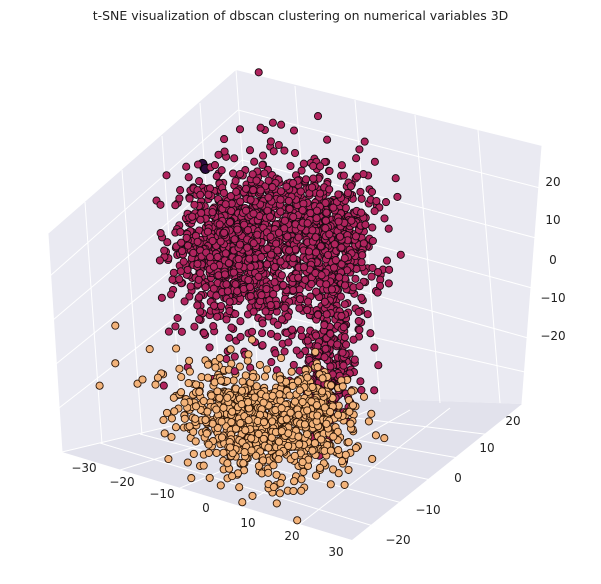 Image resolution: width=601 pixels, height=584 pixels. Describe the element at coordinates (397, 540) in the screenshot. I see `y-tick-label: −20` at that location.